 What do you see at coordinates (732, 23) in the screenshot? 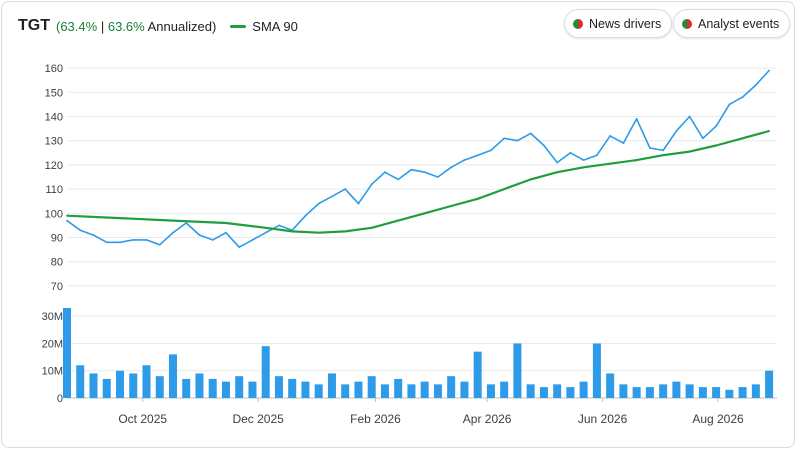
I see `analyst-events-button: Analyst events` at bounding box center [732, 23].